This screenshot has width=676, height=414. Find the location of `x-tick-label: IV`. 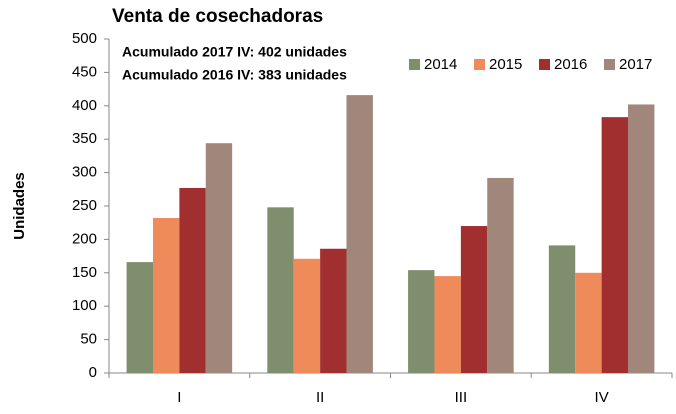

x-tick-label: IV is located at coordinates (602, 397).